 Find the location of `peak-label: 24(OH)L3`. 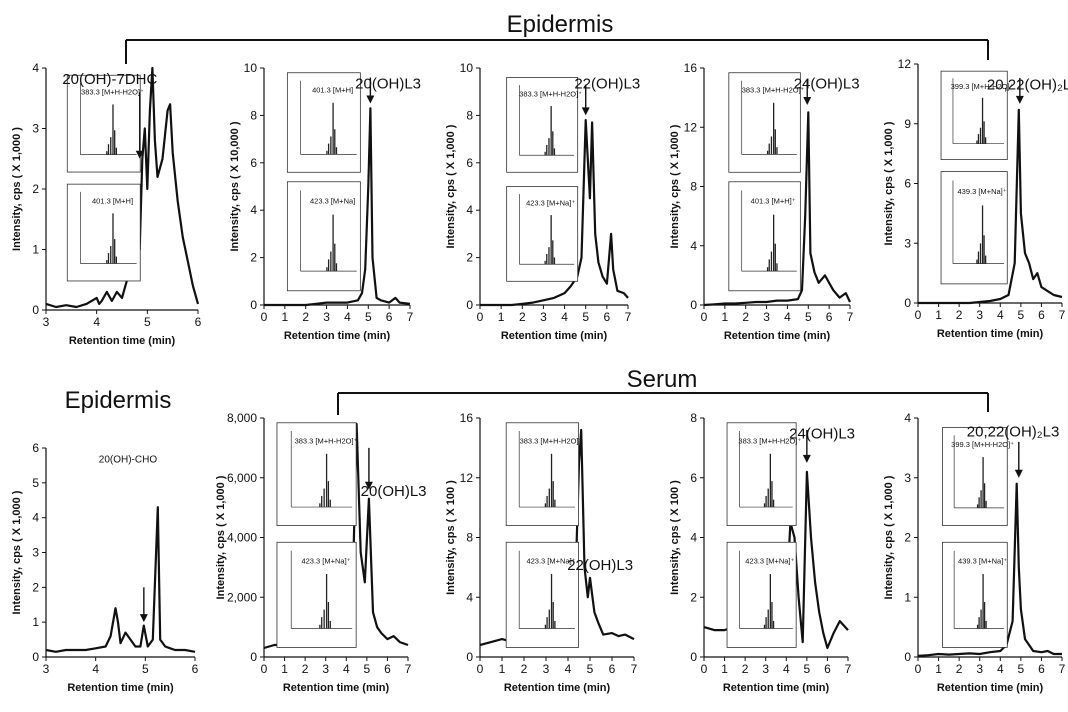

peak-label: 24(OH)L3 is located at coordinates (822, 434).